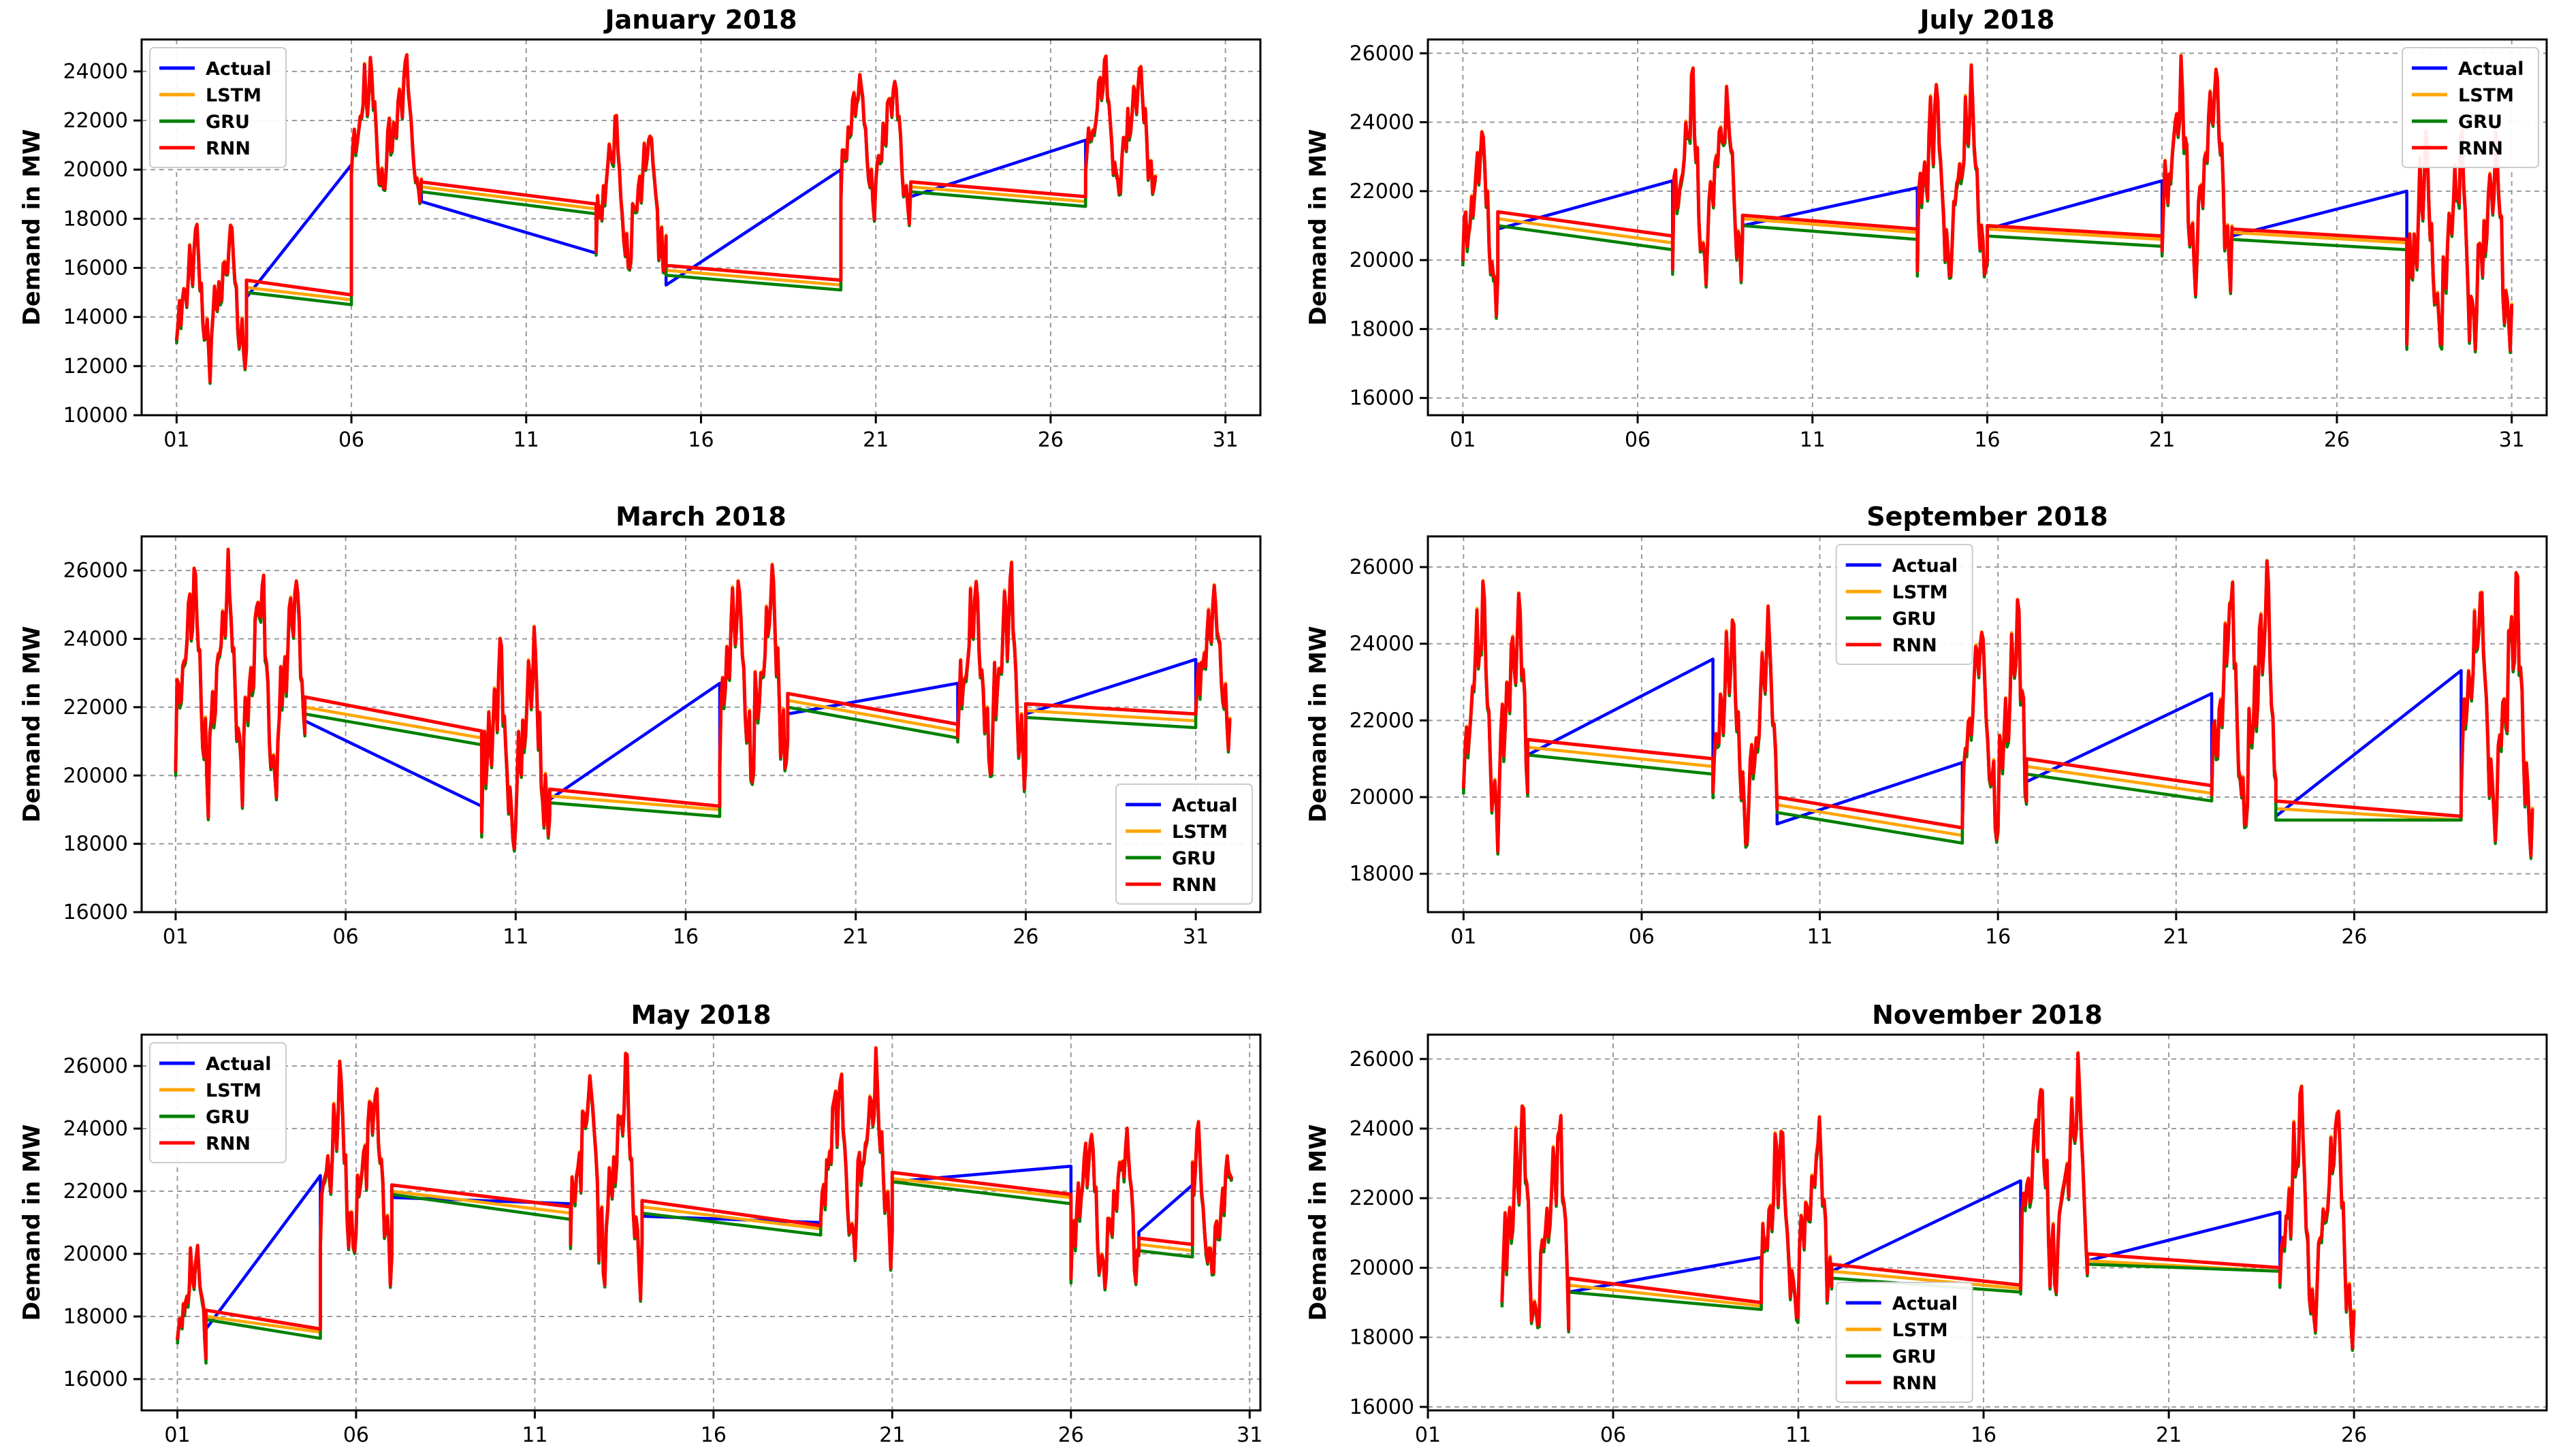 This screenshot has height=1456, width=2563. Describe the element at coordinates (1987, 517) in the screenshot. I see `chart-title: September 2018` at that location.